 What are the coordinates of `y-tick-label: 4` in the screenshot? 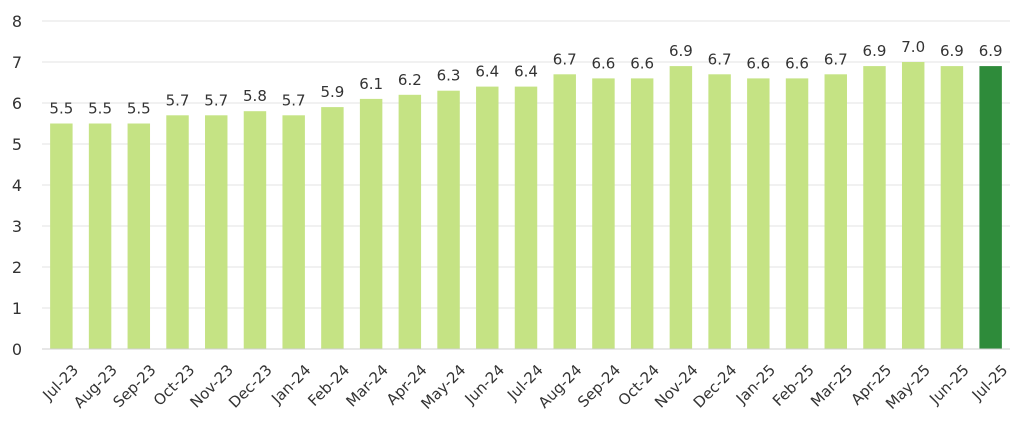 It's located at (17, 185).